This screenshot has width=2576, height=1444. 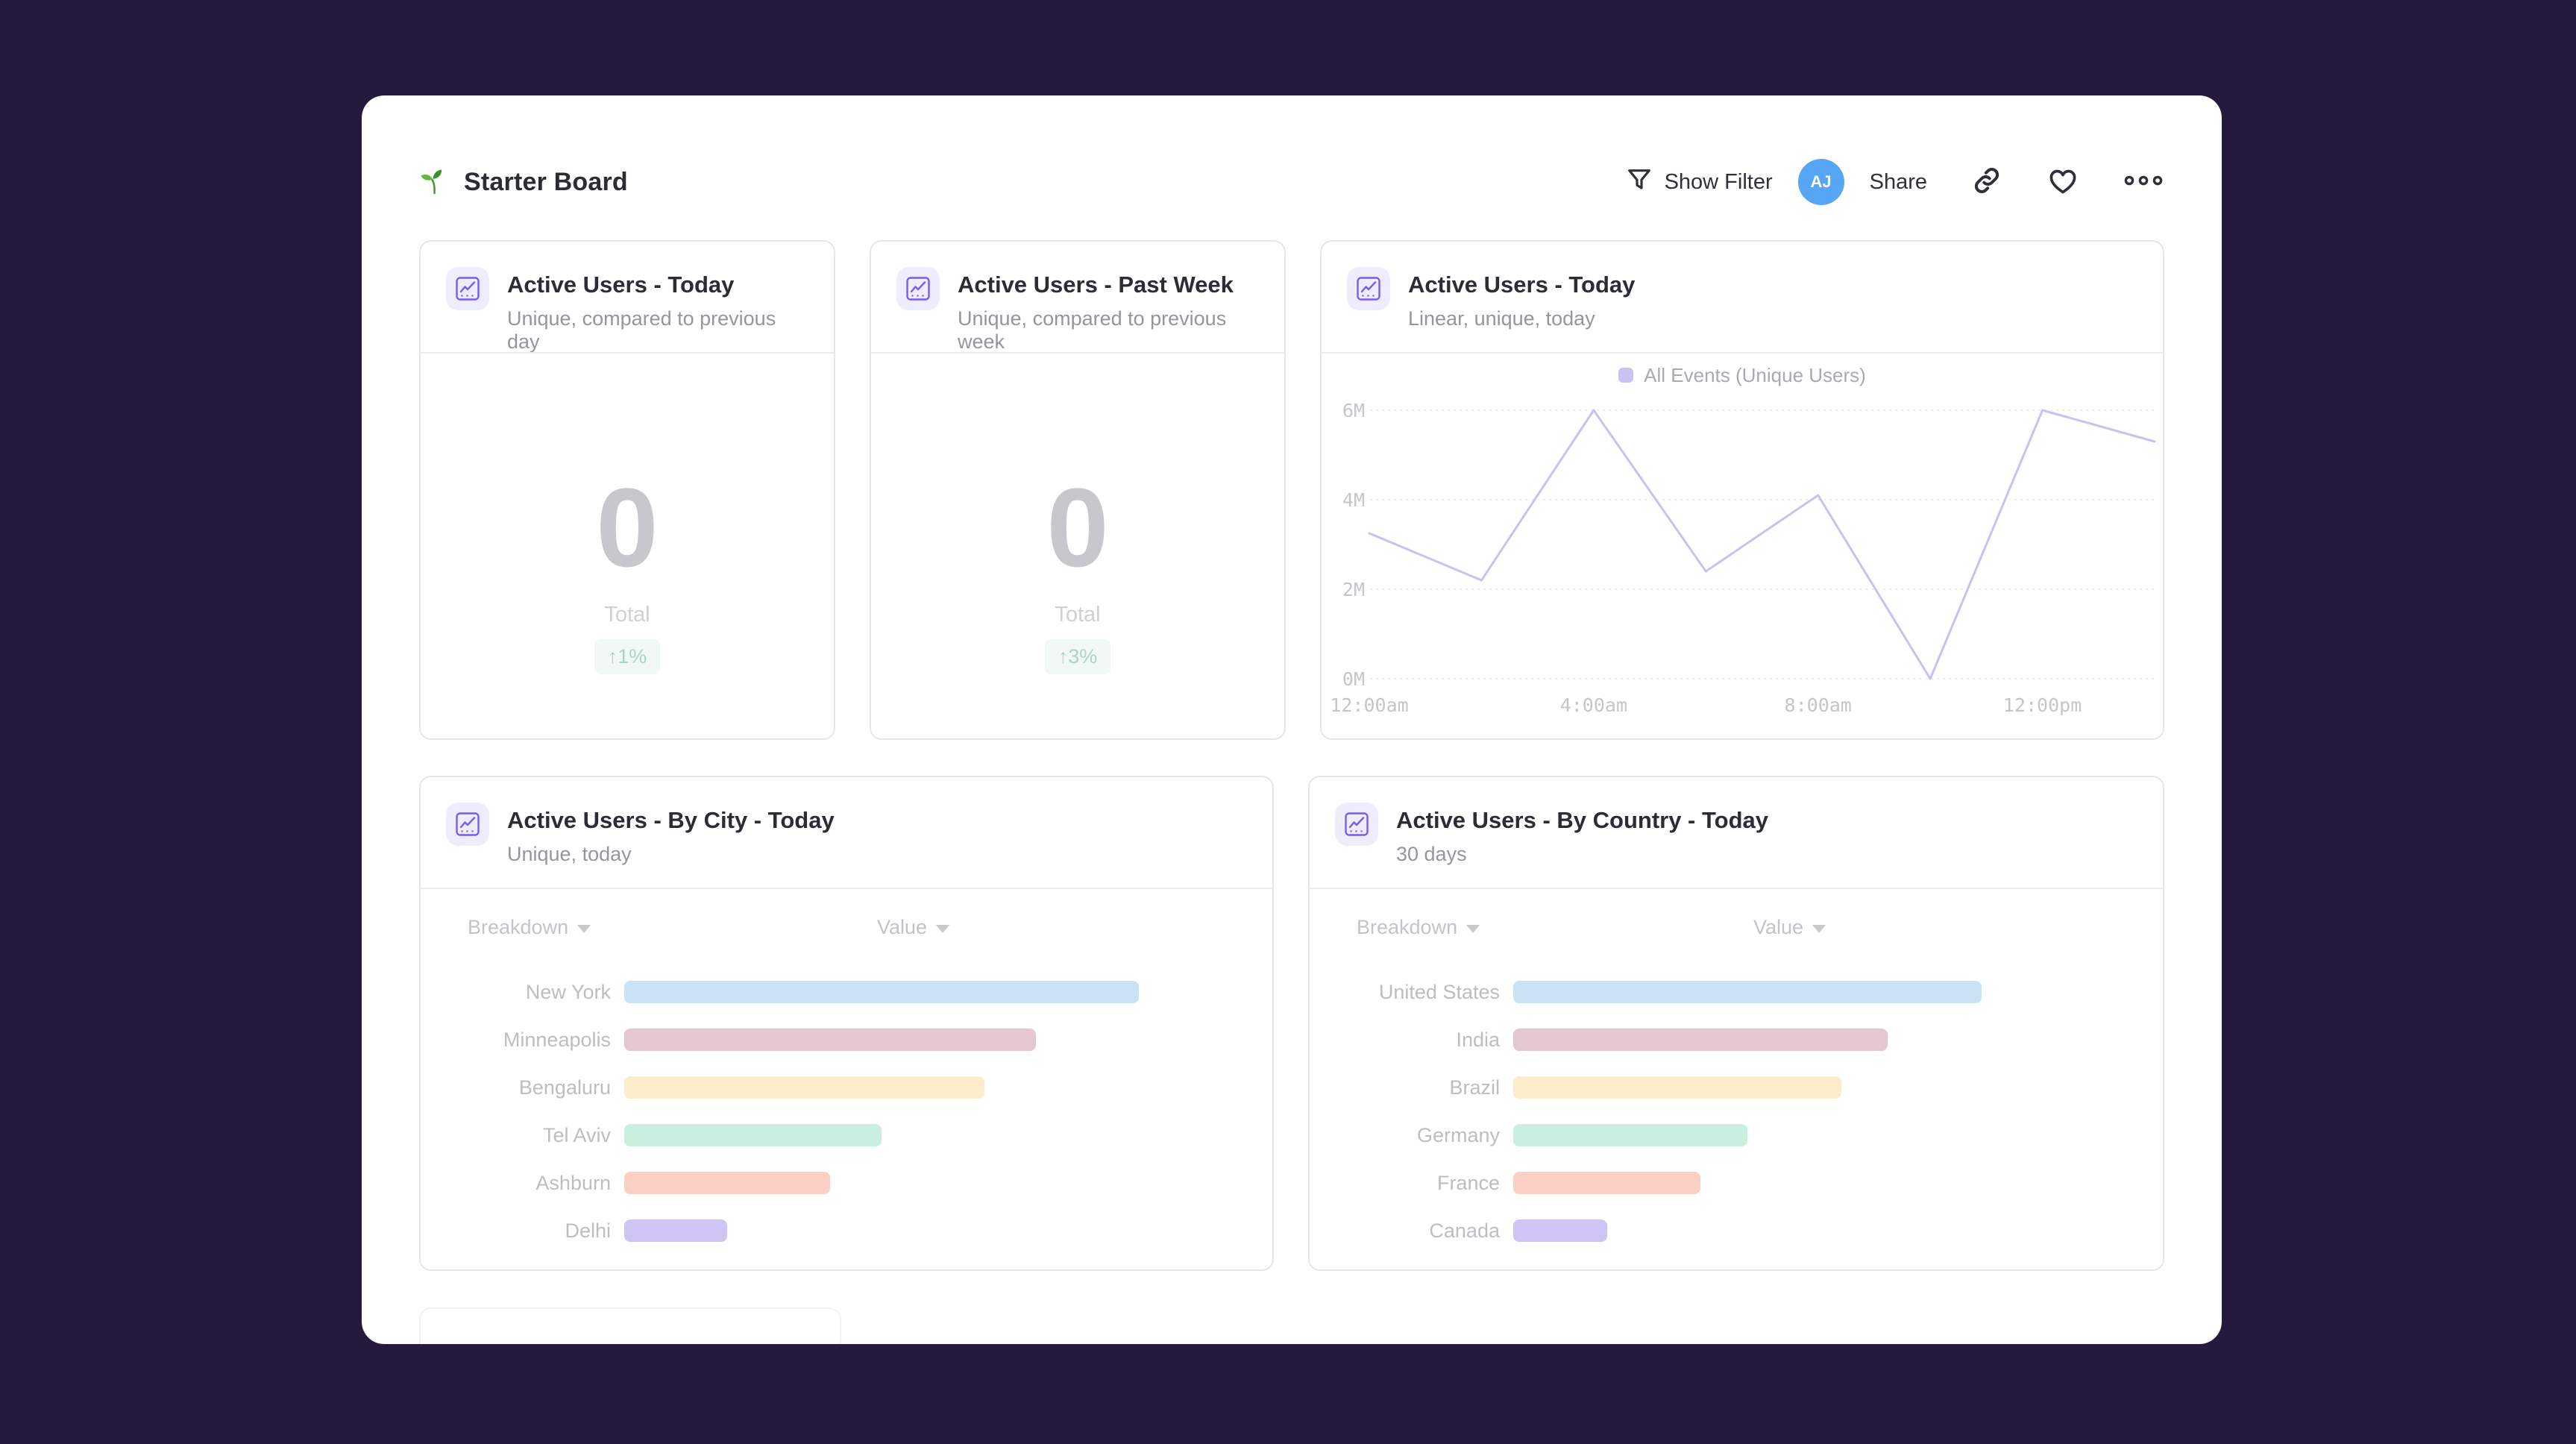 What do you see at coordinates (1639, 183) in the screenshot?
I see `filter-icon` at bounding box center [1639, 183].